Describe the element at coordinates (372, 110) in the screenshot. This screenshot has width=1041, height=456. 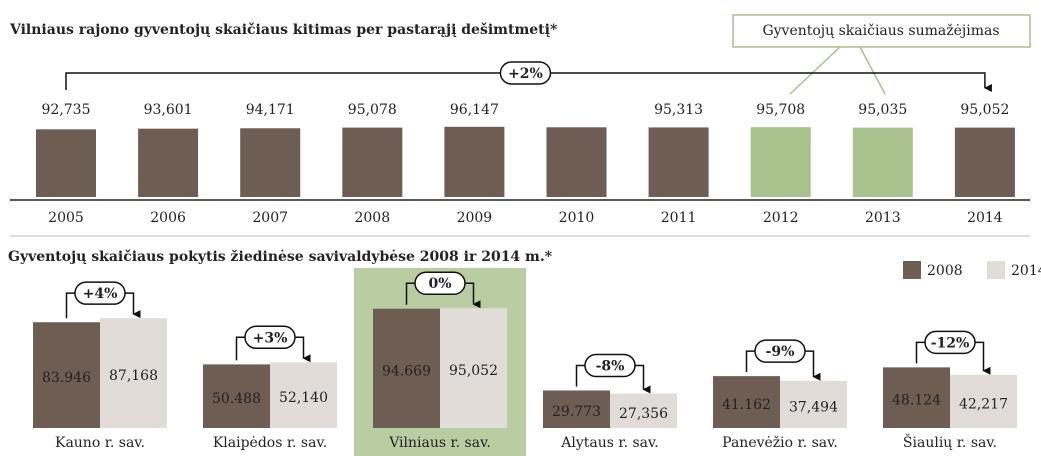
I see `value-label: 95,078` at that location.